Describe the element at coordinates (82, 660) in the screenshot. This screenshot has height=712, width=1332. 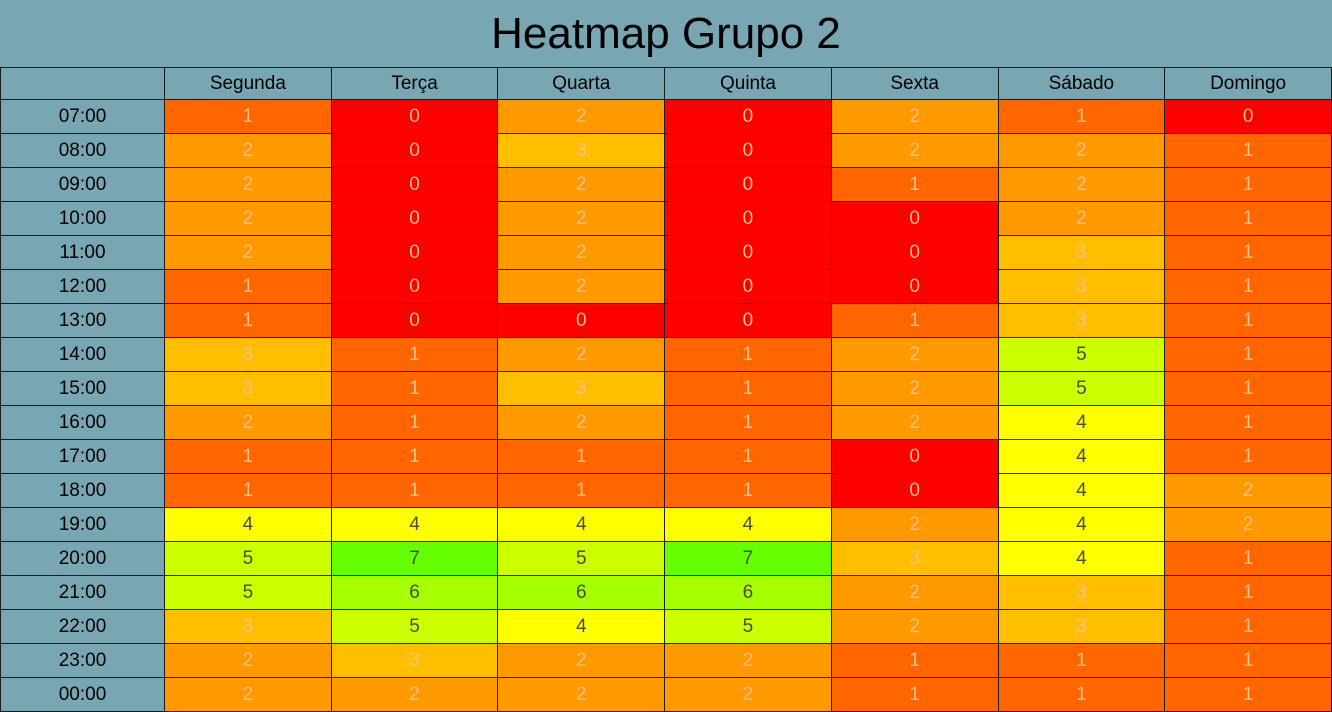
I see `row-label: 23:00` at that location.